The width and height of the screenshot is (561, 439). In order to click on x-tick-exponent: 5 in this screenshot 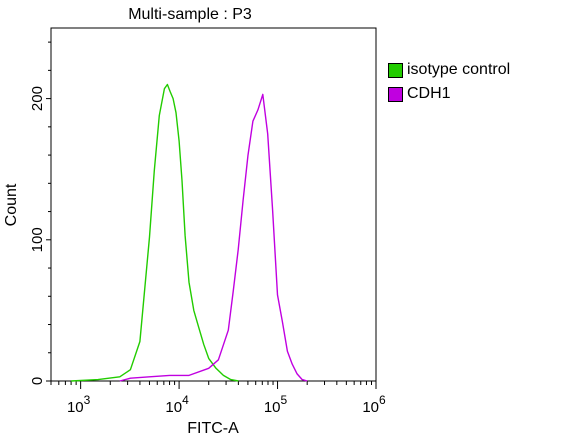, I will do `click(284, 400)`.